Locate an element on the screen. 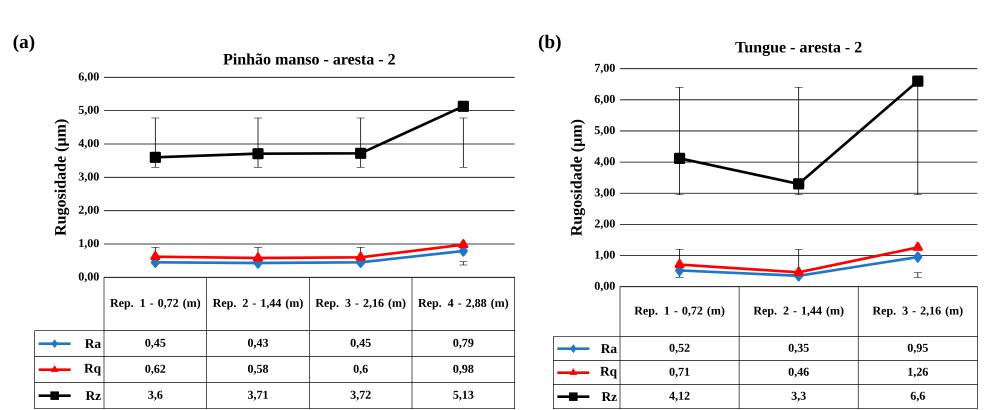 The width and height of the screenshot is (984, 410). data-label: 0,6 is located at coordinates (361, 369).